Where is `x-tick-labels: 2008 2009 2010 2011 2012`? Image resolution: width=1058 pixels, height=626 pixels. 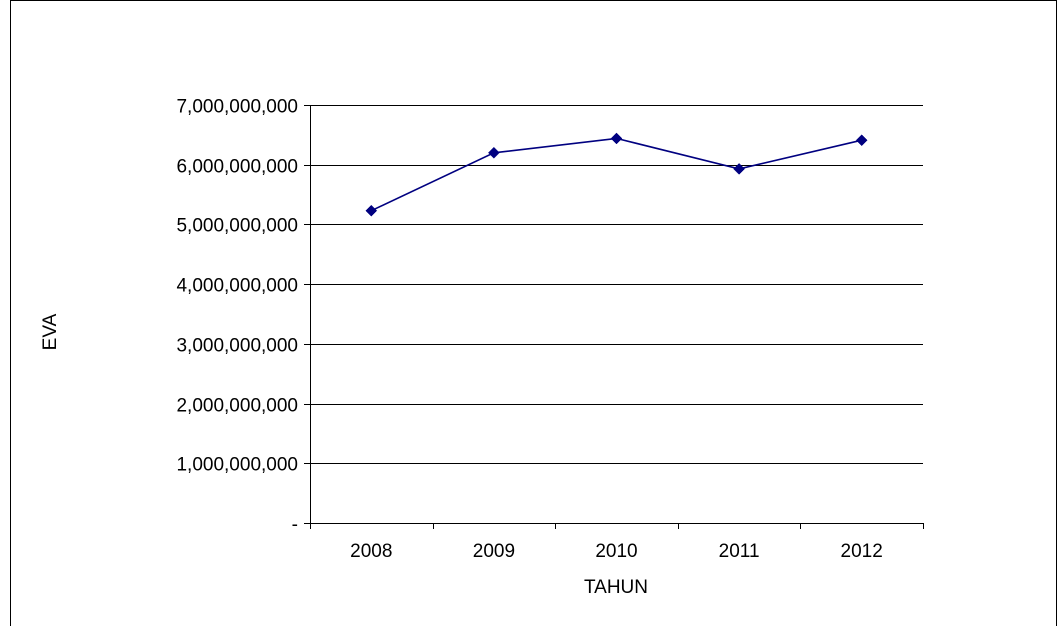
x-tick-labels: 2008 2009 2010 2011 2012 is located at coordinates (616, 551).